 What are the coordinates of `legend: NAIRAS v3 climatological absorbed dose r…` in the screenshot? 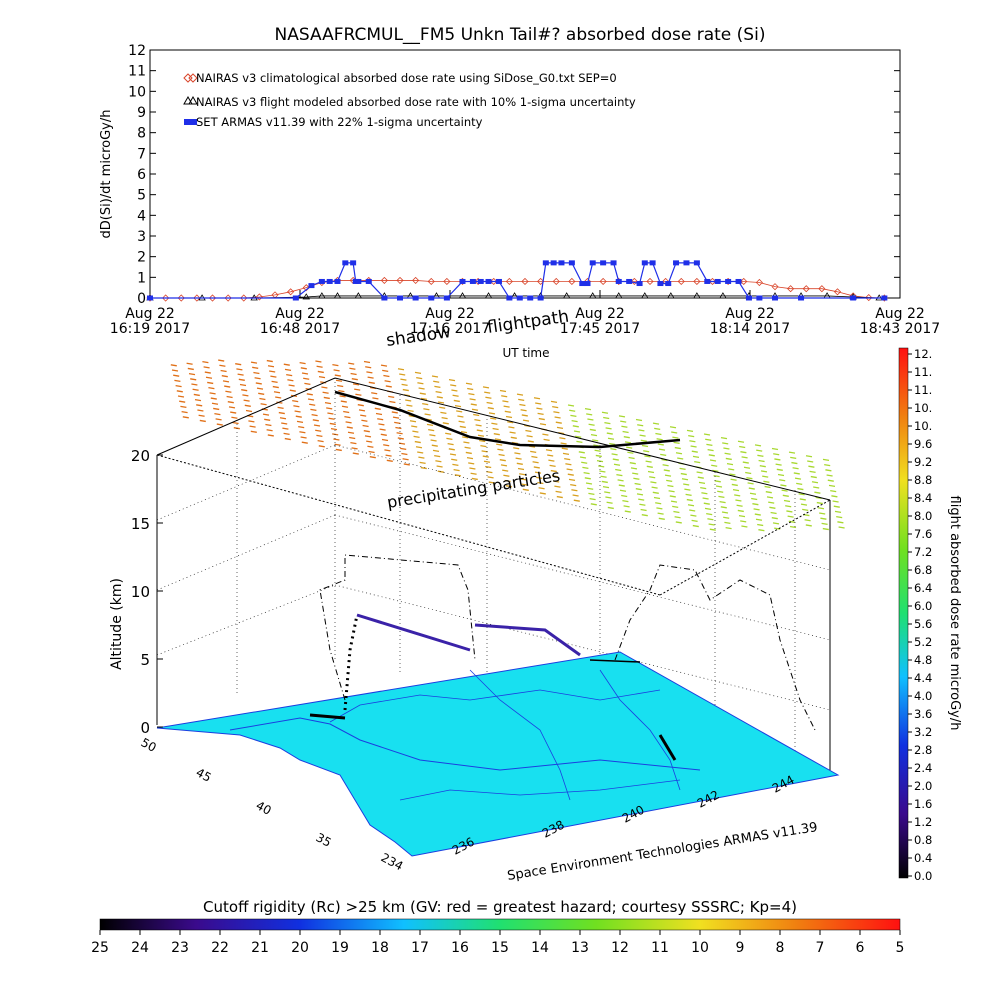 It's located at (409, 100).